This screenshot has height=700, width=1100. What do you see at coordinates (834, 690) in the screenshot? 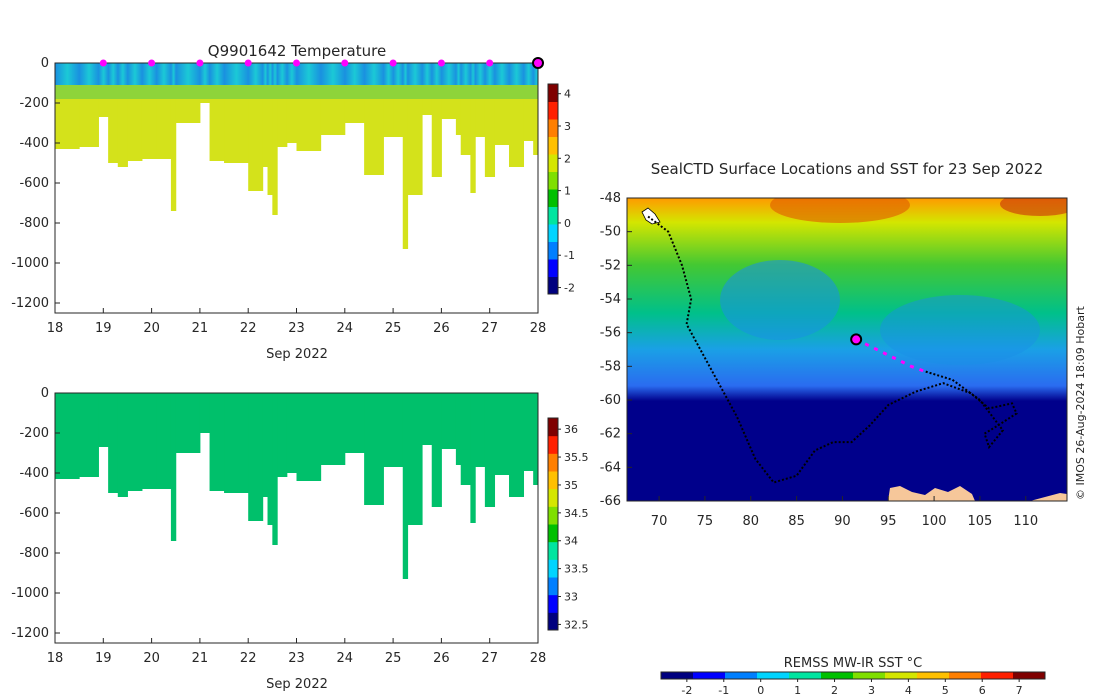
I see `sst-colorbar-tick-label: 2` at bounding box center [834, 690].